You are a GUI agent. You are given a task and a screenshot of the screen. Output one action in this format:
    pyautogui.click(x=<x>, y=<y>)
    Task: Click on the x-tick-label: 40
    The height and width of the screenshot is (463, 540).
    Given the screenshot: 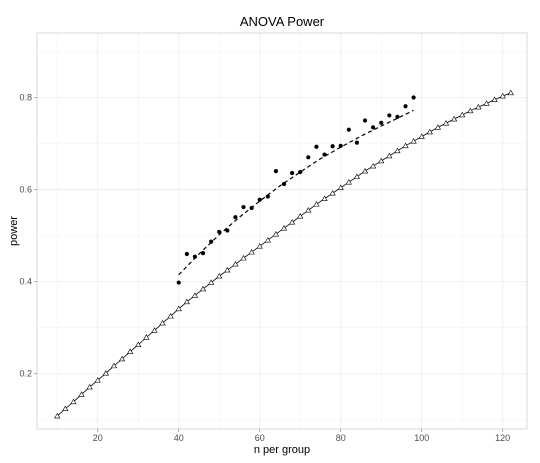 What is the action you would take?
    pyautogui.click(x=179, y=438)
    